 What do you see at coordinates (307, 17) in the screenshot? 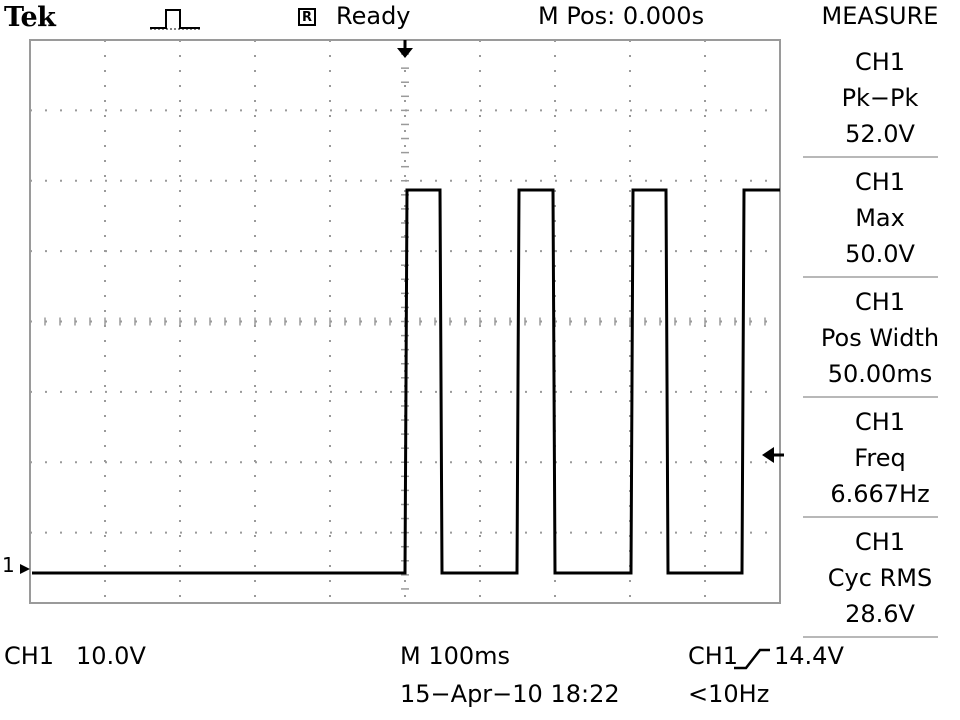
I see `run-state-badge: R` at bounding box center [307, 17].